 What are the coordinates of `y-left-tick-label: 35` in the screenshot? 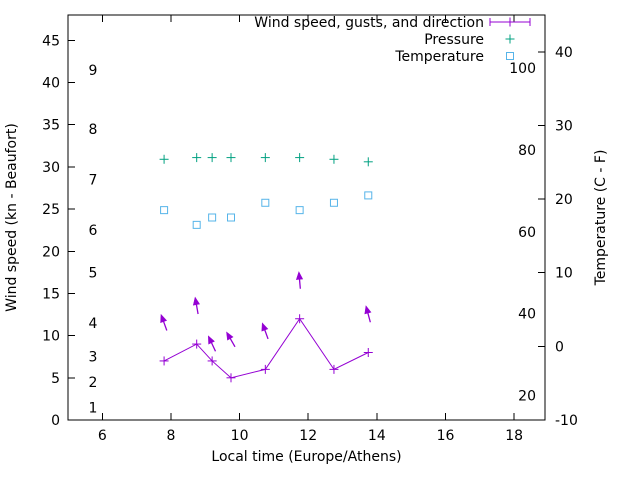 It's located at (51, 126).